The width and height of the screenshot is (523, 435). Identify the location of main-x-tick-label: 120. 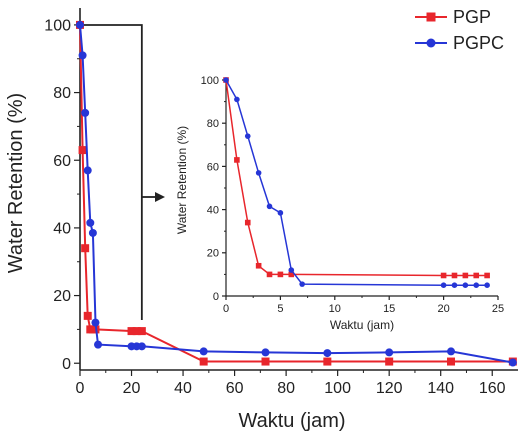
(389, 388).